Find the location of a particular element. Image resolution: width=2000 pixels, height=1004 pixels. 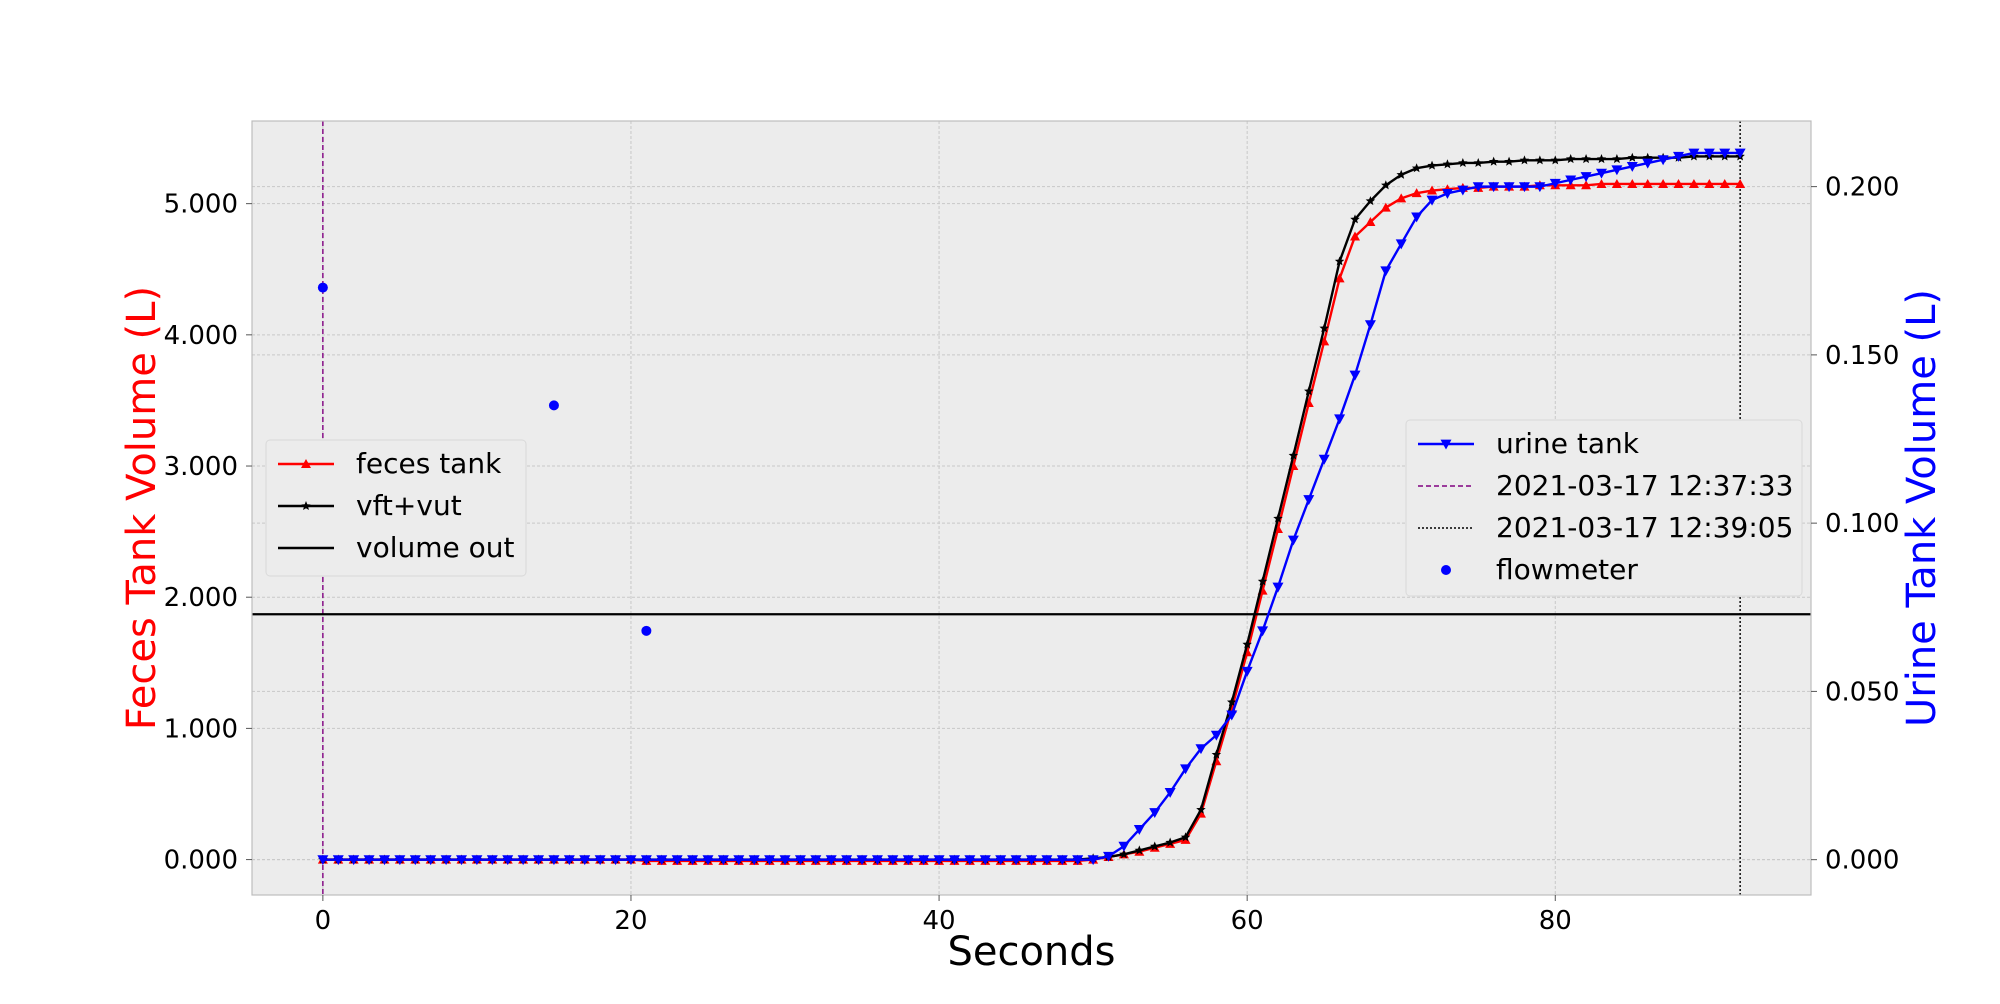

legend-entry-label: urine tank is located at coordinates (1568, 443).